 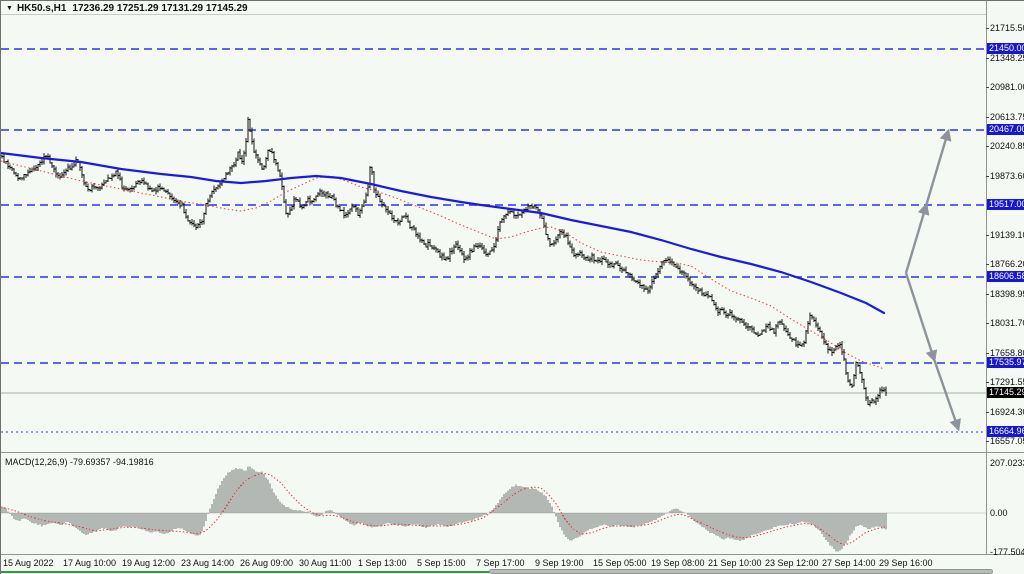 What do you see at coordinates (1007, 552) in the screenshot?
I see `macd-axis-label: -177.50405` at bounding box center [1007, 552].